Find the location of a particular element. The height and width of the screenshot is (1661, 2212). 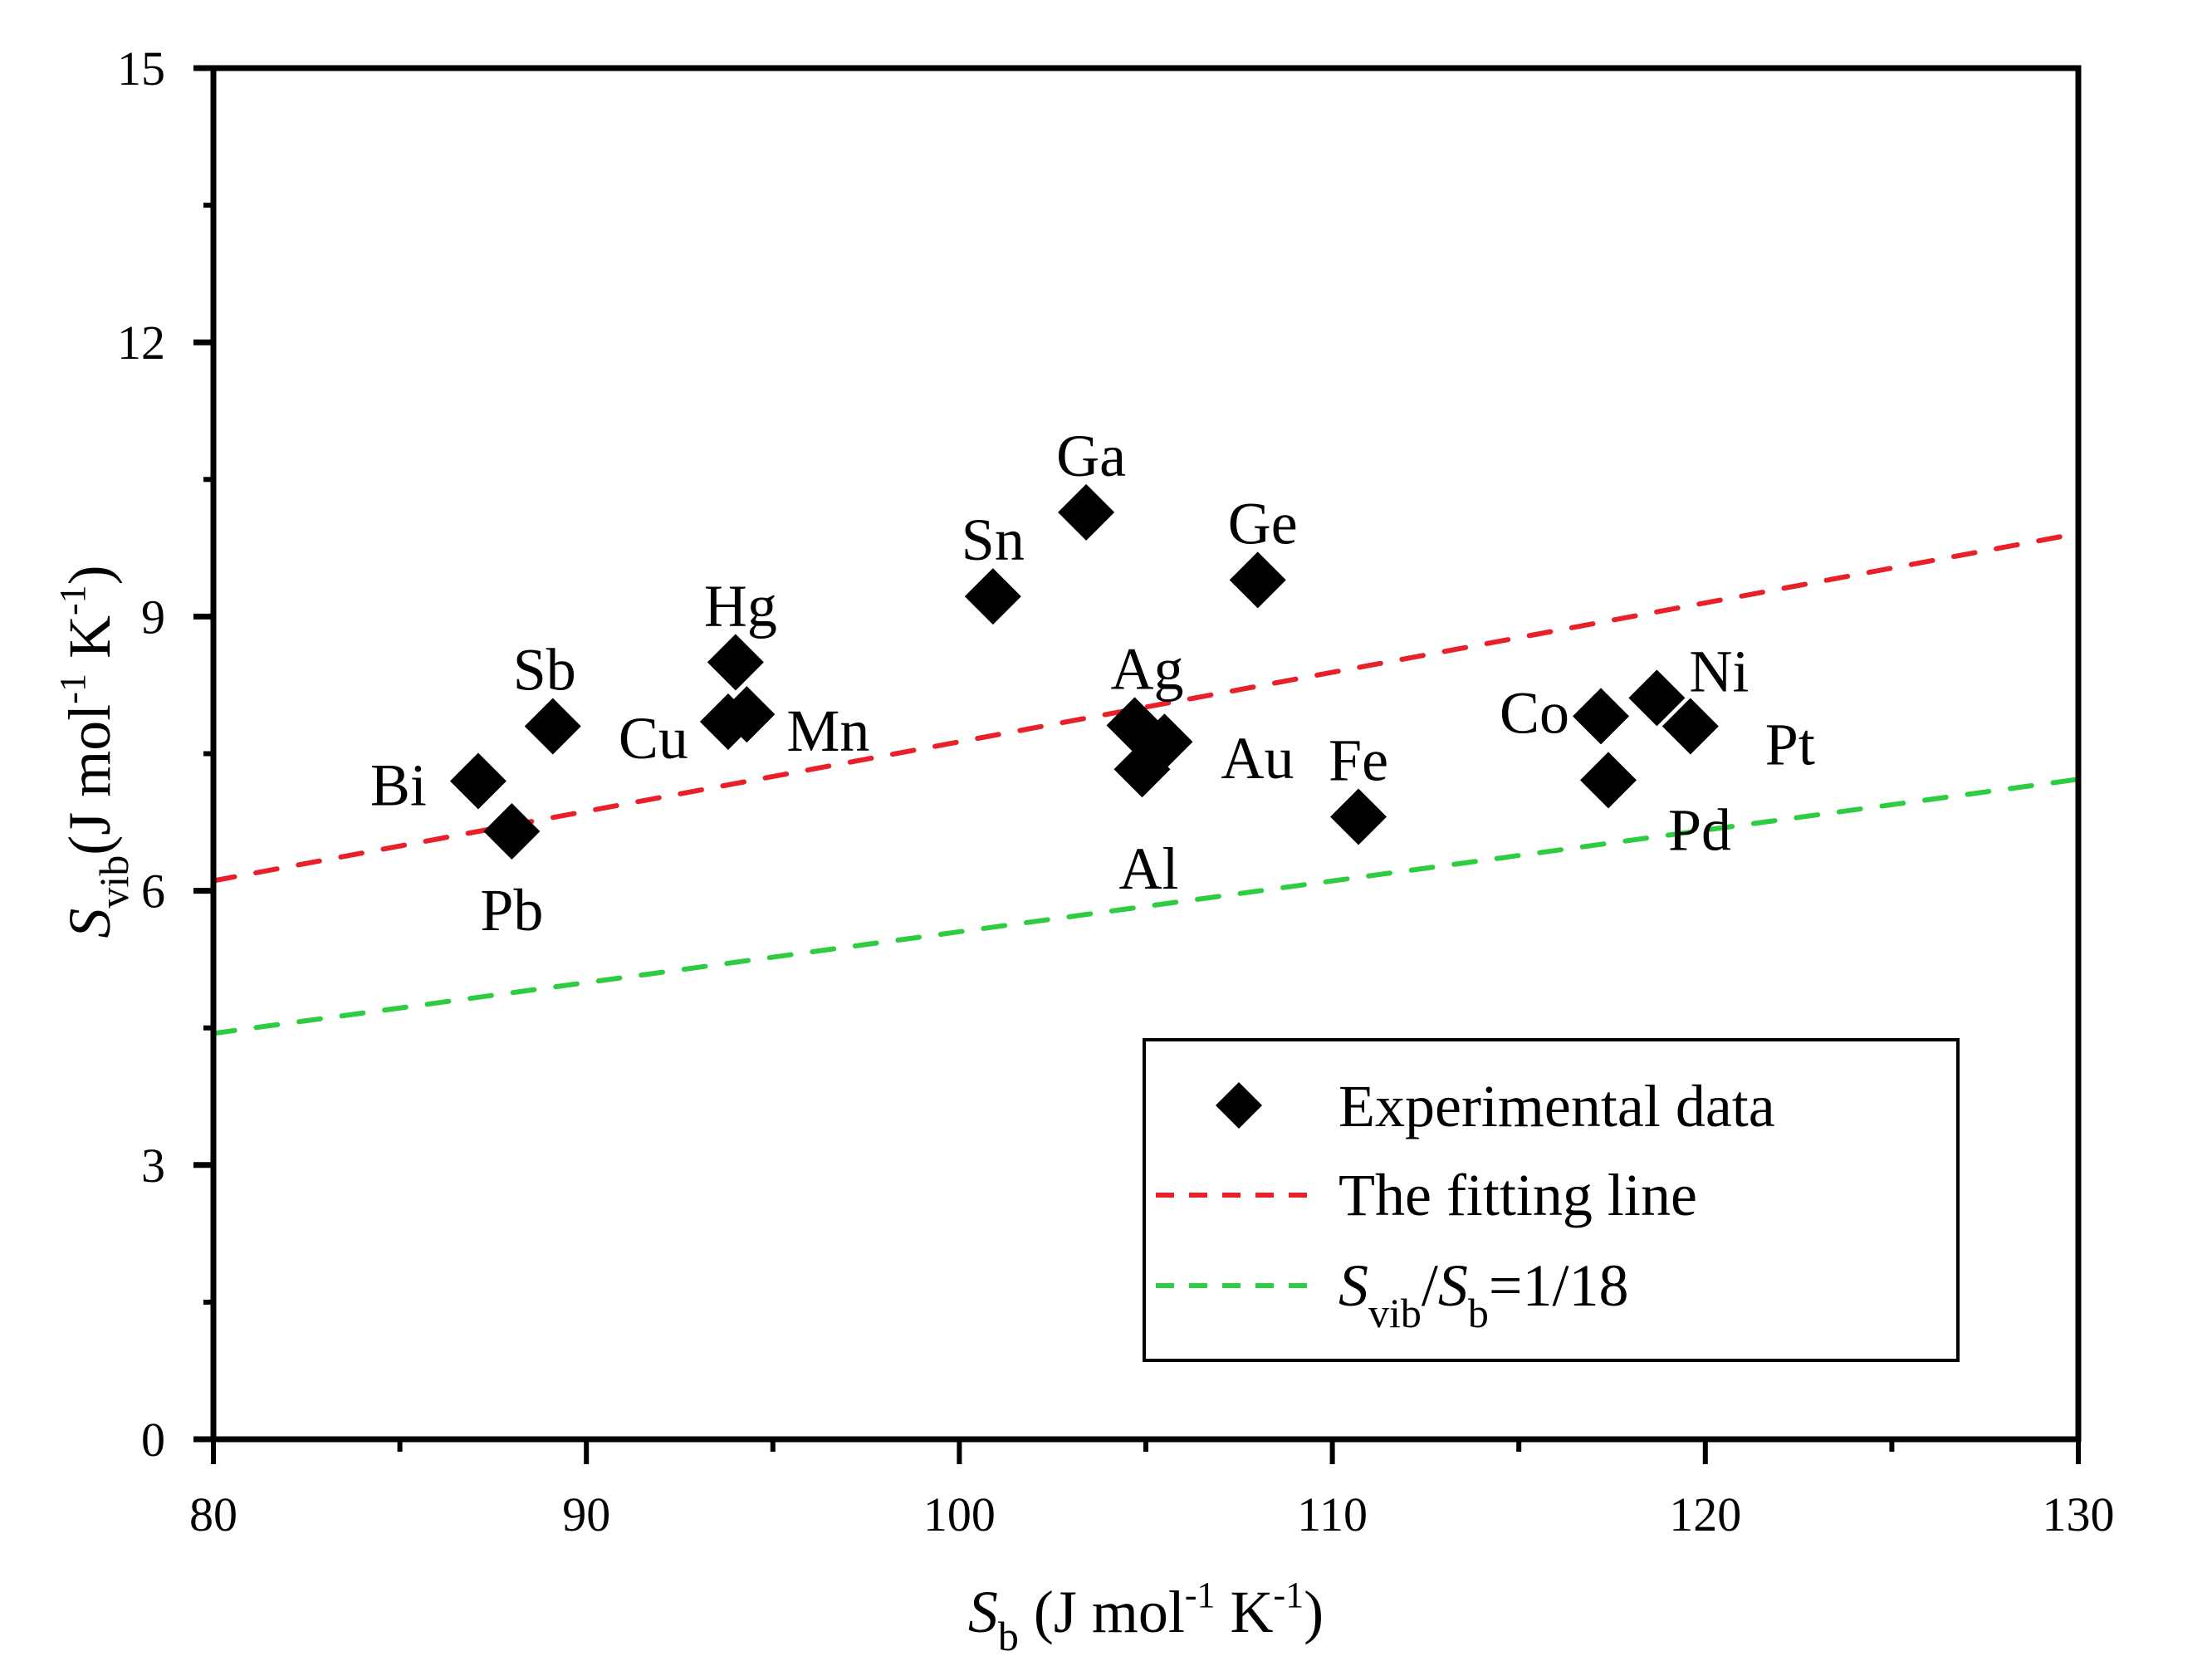

data-point-sn is located at coordinates (993, 596).